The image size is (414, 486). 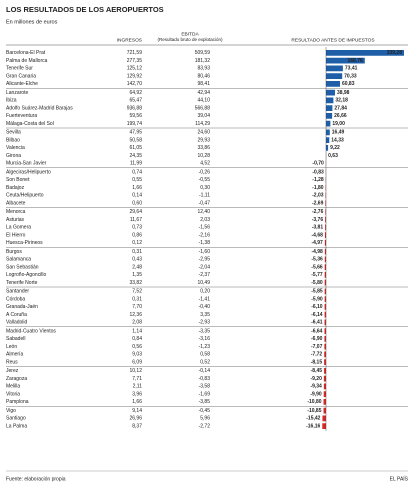 I want to click on ebitda: -2,16, so click(x=205, y=235).